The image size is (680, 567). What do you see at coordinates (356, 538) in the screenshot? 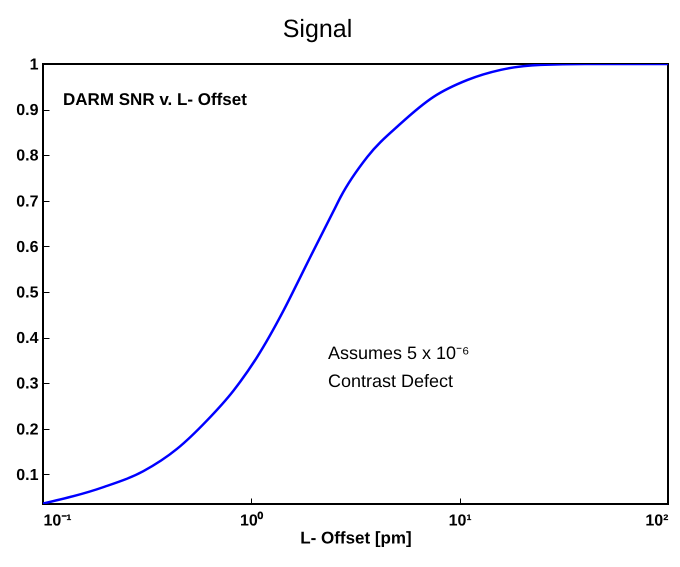
I see `x-axis-title: L- Offset [pm]` at bounding box center [356, 538].